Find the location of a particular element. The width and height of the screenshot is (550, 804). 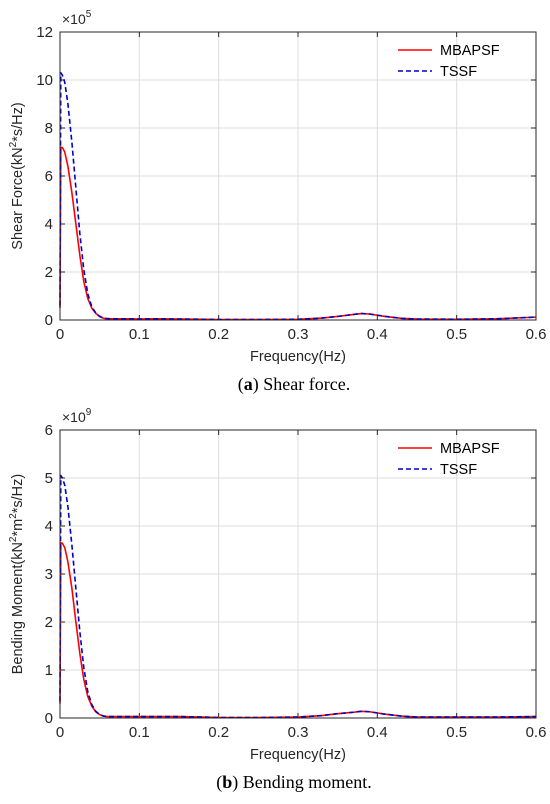

y-tick-label: 5 is located at coordinates (49, 478).